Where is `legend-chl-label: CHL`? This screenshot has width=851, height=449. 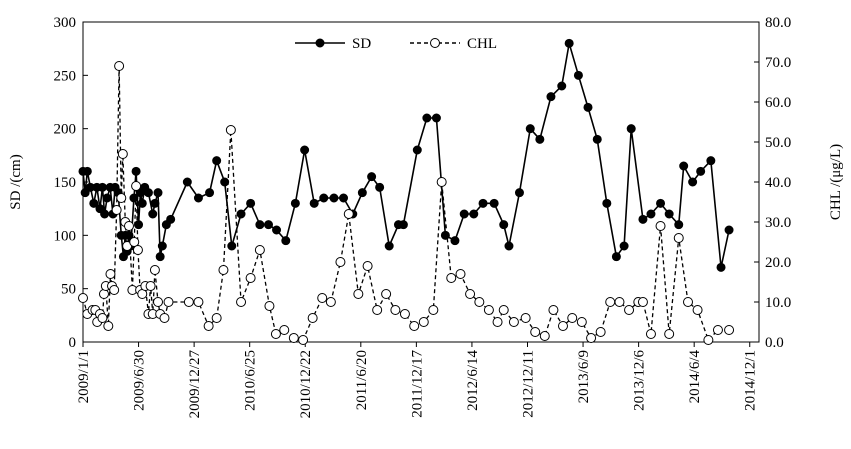
legend-chl-label: CHL is located at coordinates (482, 44).